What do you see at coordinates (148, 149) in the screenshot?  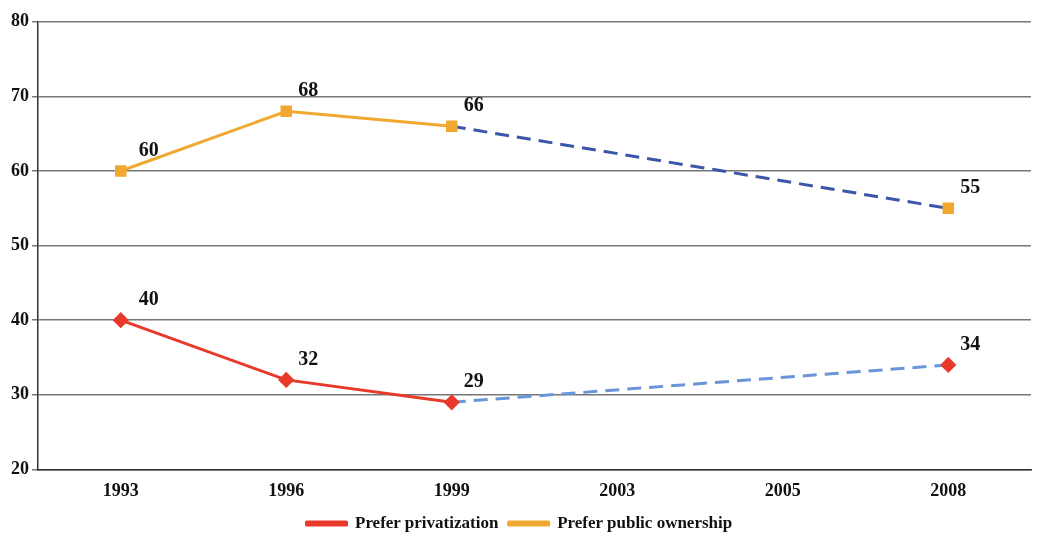 I see `data-label: 60` at bounding box center [148, 149].